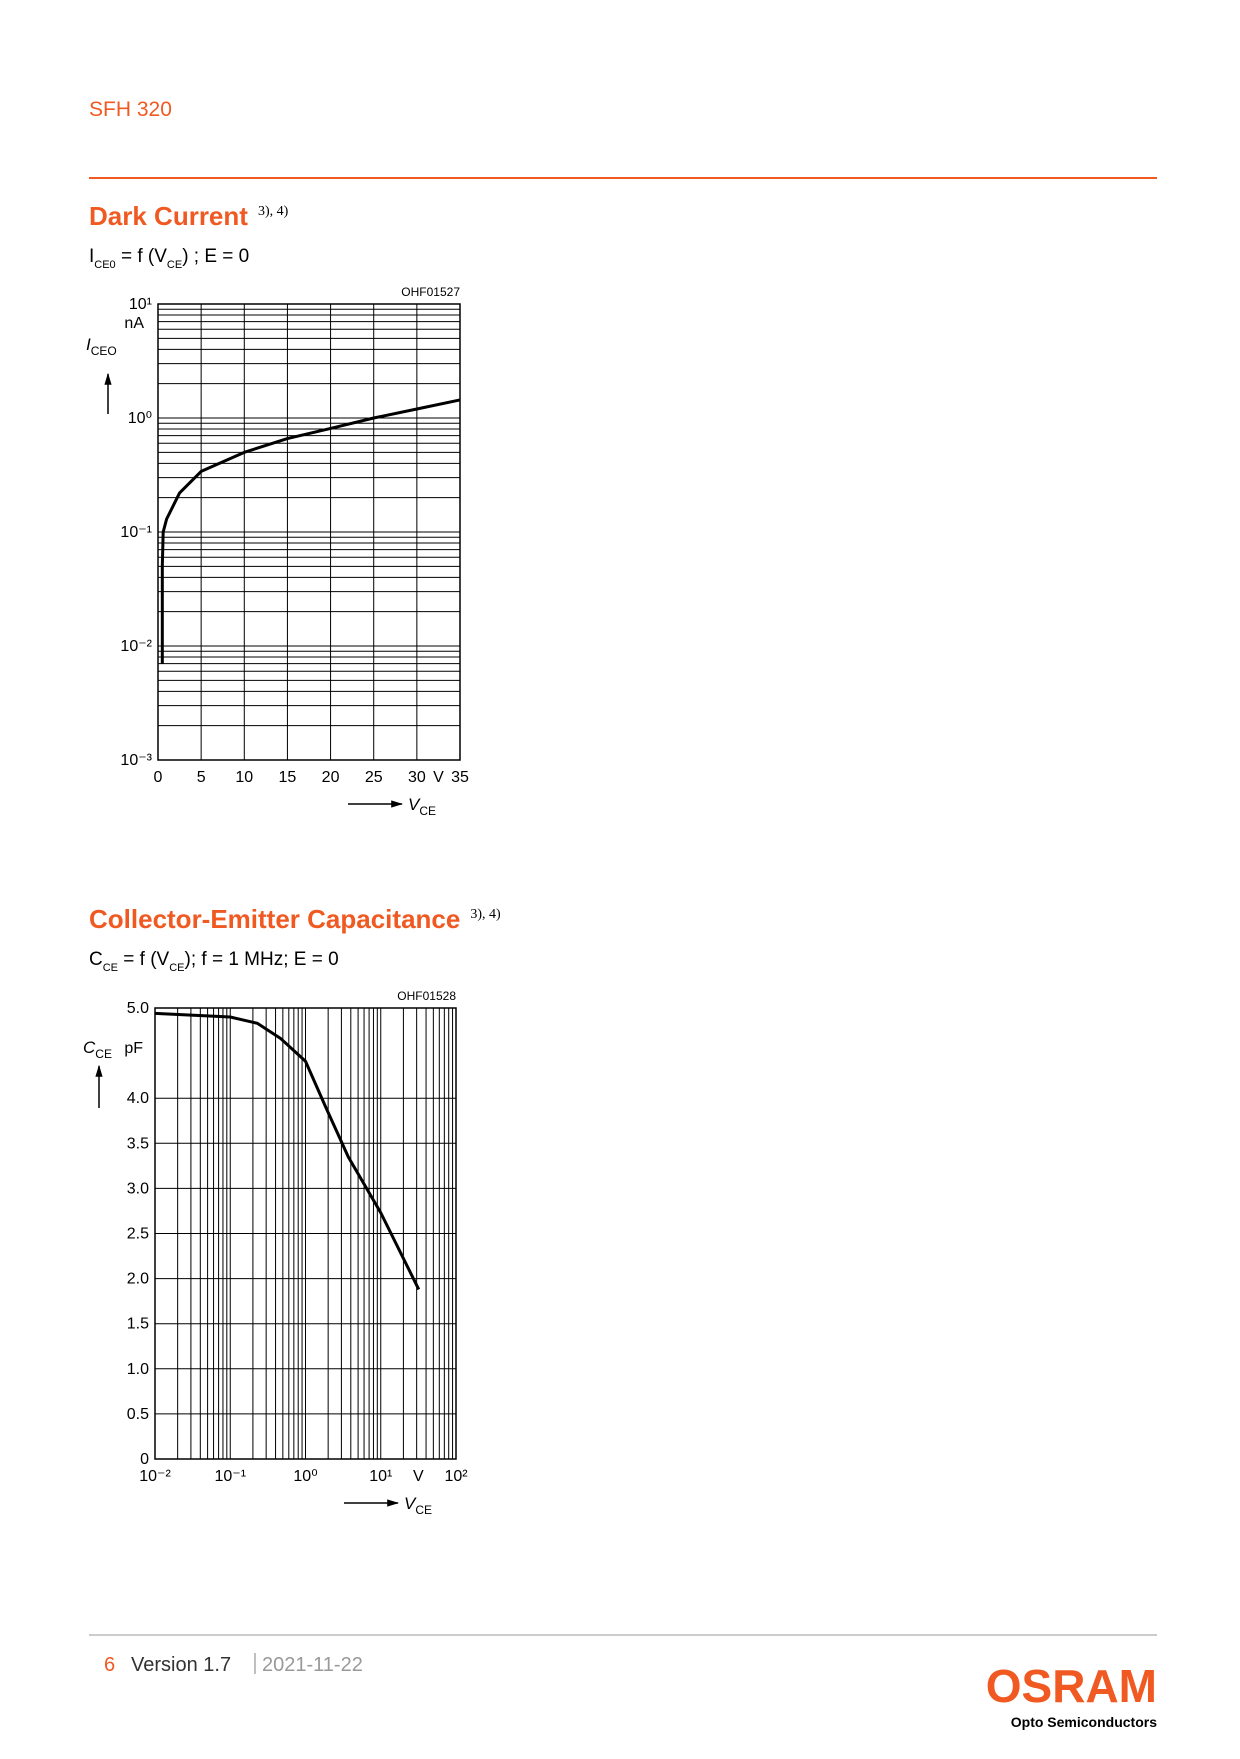 The height and width of the screenshot is (1759, 1240). What do you see at coordinates (138, 1098) in the screenshot?
I see `y-tick-label: 4.0` at bounding box center [138, 1098].